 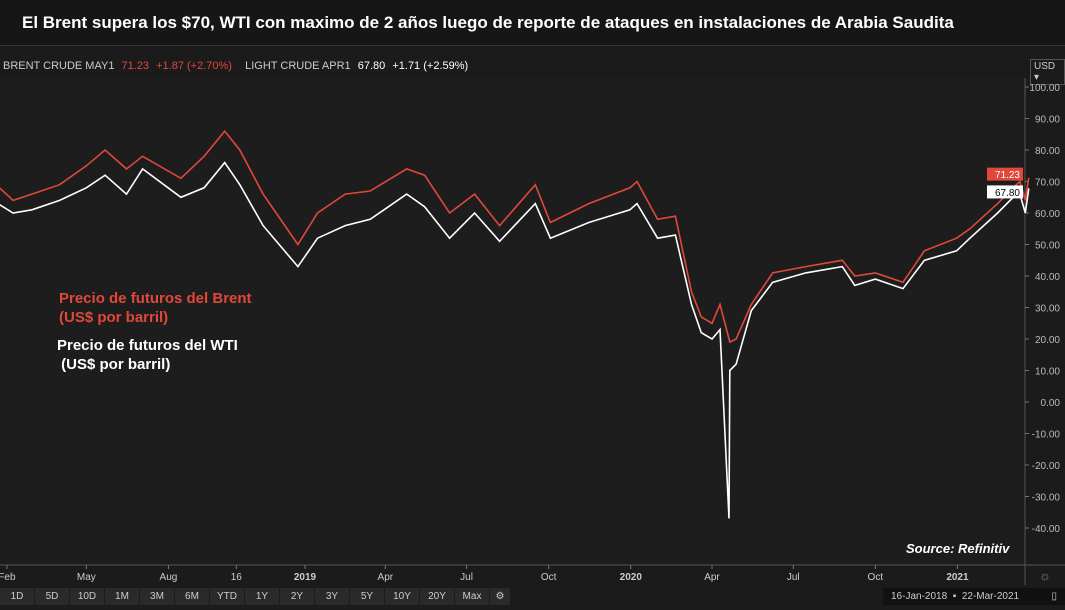 I want to click on brent-annotation-line1: Precio de futuros del Brent, so click(x=155, y=298).